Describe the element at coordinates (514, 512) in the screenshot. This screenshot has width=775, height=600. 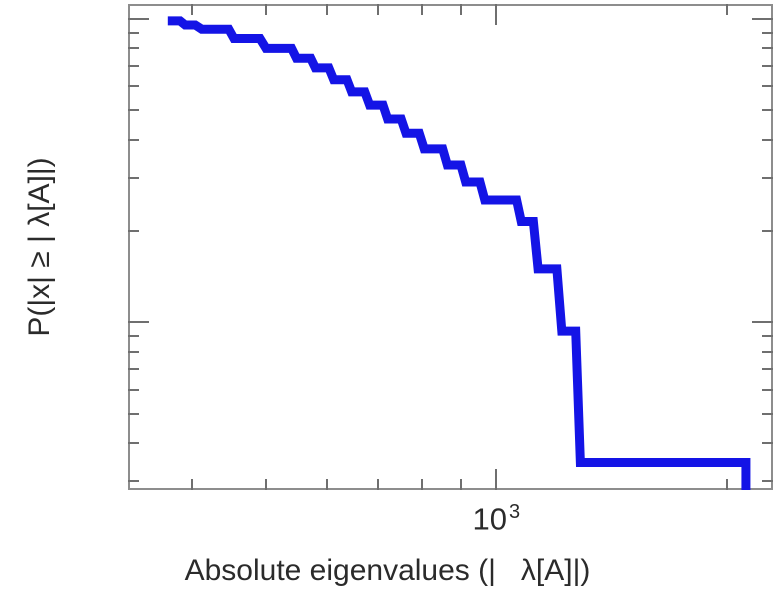
I see `x-tick-exponent: 3` at that location.